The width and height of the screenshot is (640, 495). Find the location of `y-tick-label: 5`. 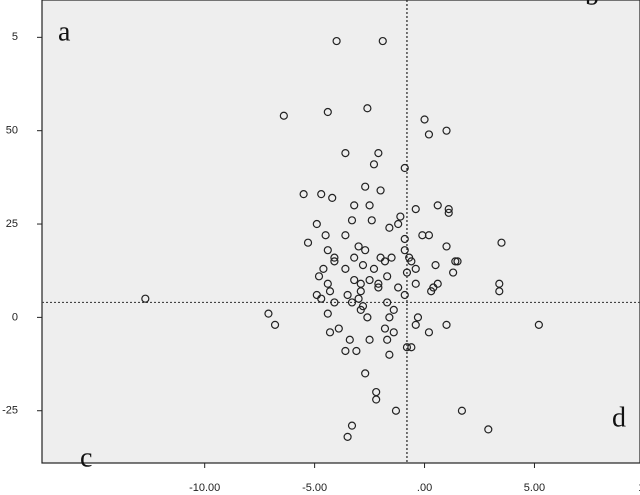

y-tick-label: 5 is located at coordinates (15, 37).